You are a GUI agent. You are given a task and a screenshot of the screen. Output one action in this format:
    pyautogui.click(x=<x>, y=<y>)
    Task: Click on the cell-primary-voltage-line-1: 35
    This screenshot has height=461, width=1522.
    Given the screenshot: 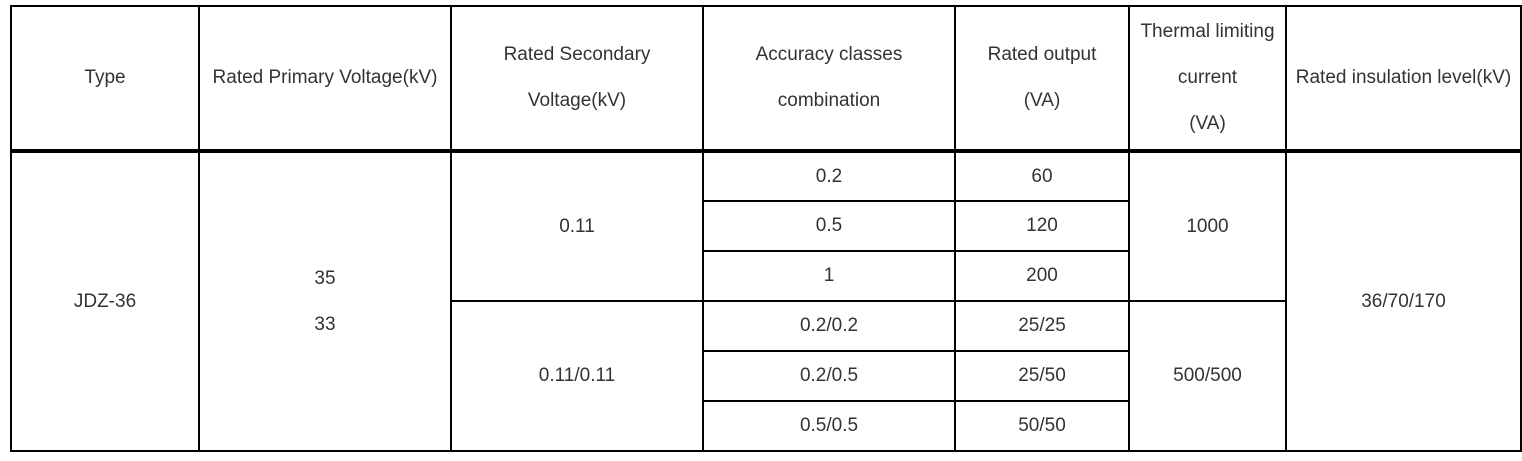 What is the action you would take?
    pyautogui.click(x=325, y=278)
    